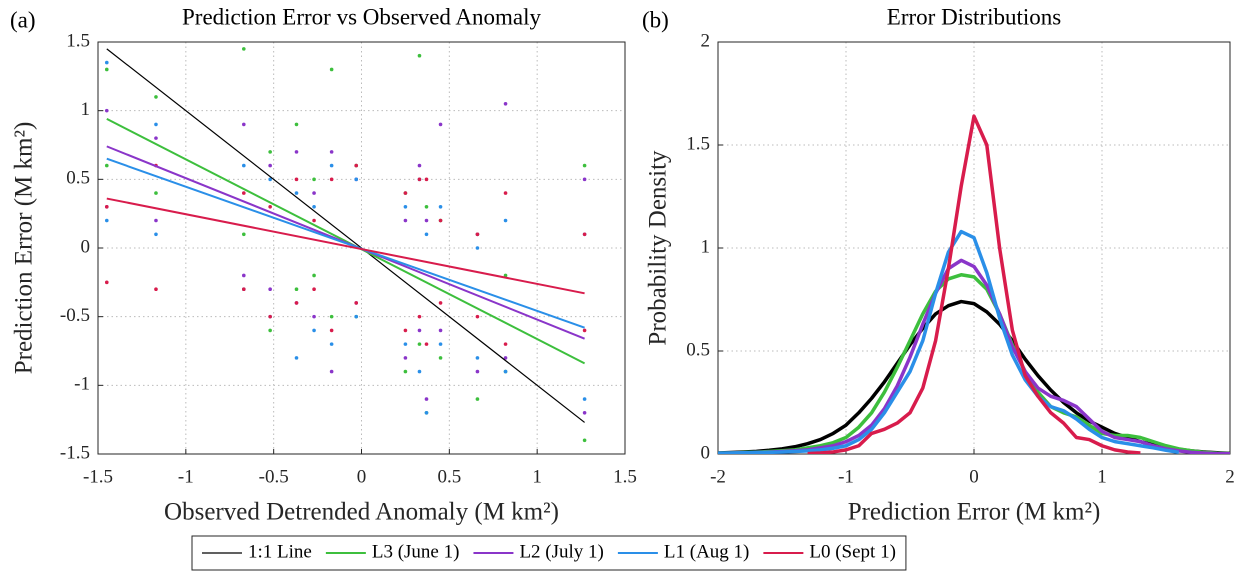 The width and height of the screenshot is (1250, 574). I want to click on panel-label: (b), so click(655, 19).